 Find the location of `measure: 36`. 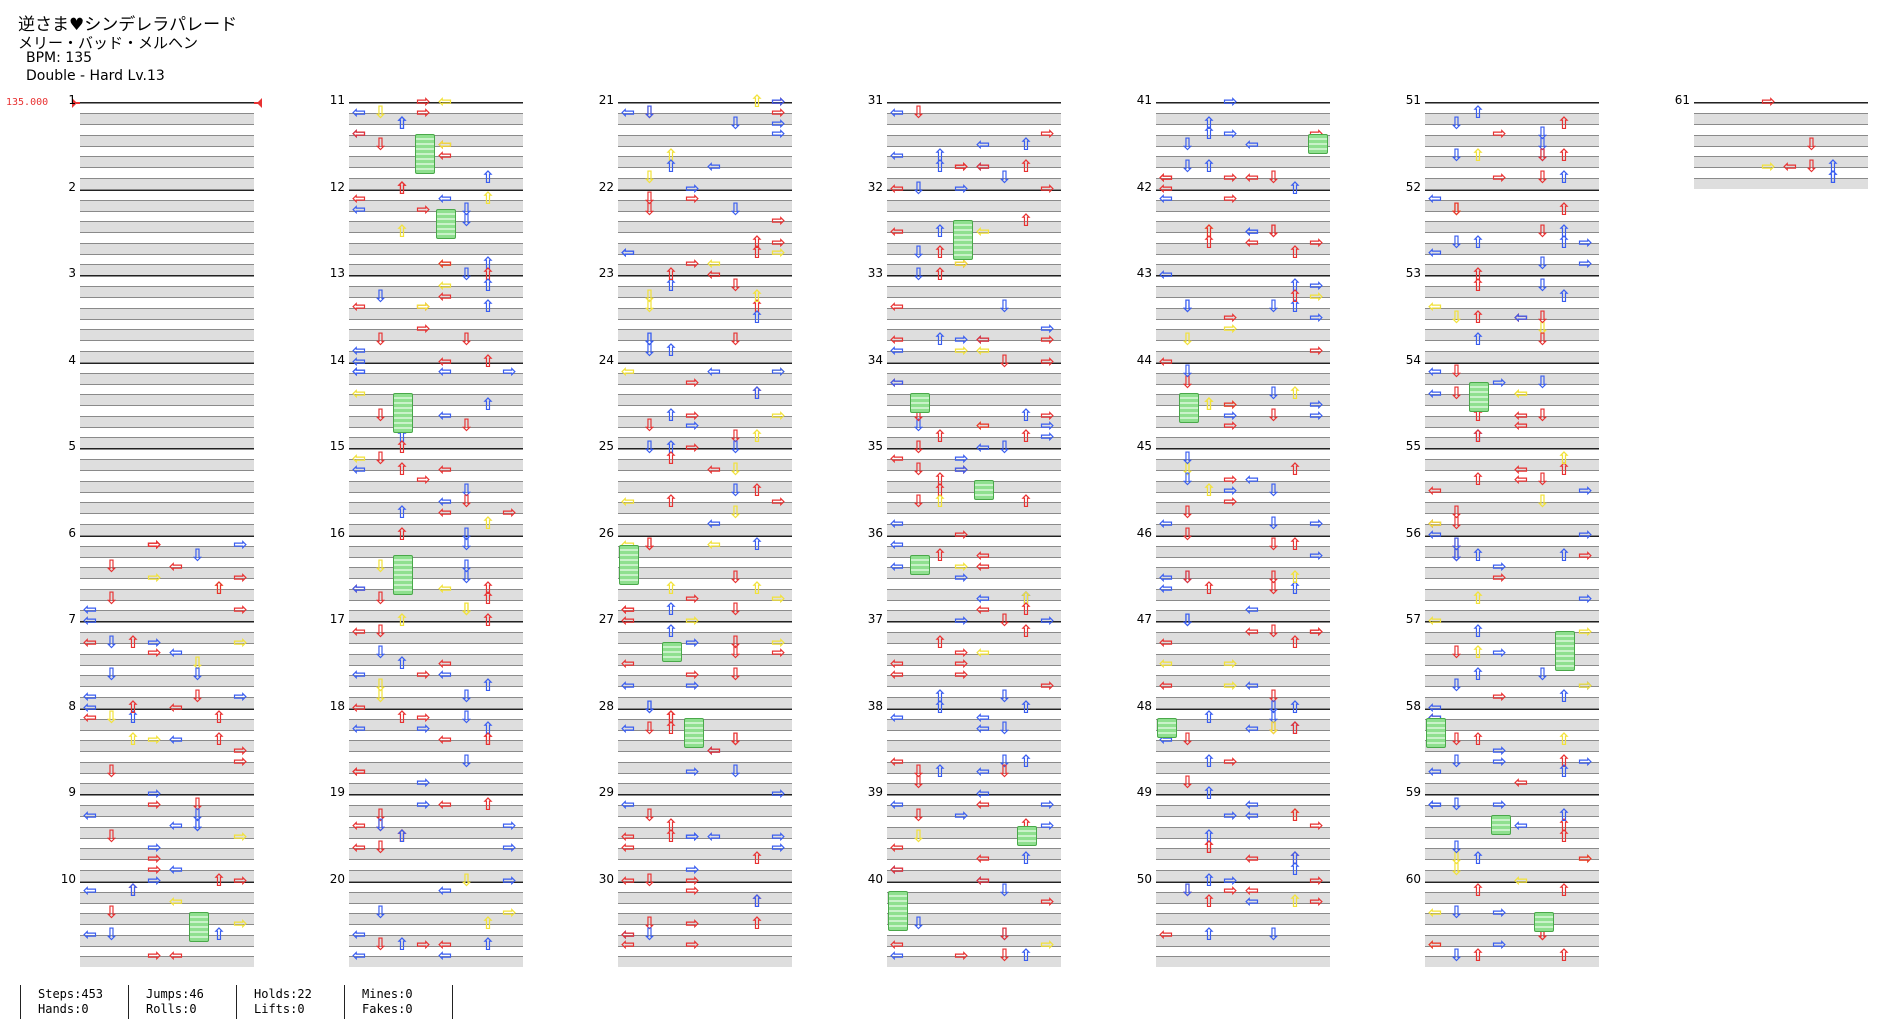

measure: 36 is located at coordinates (964, 574).